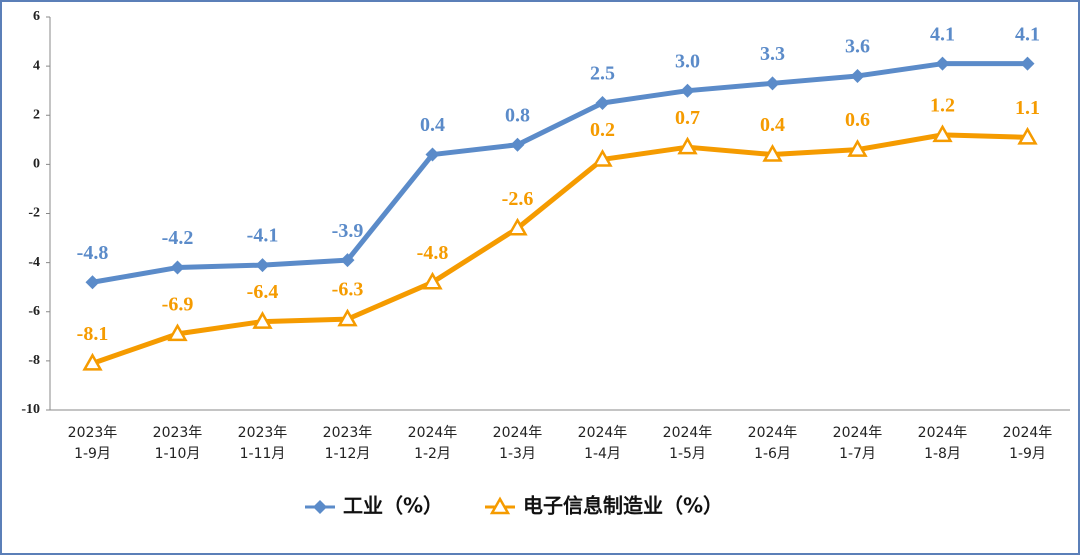  Describe the element at coordinates (36, 65) in the screenshot. I see `y-tick-label: 4` at that location.